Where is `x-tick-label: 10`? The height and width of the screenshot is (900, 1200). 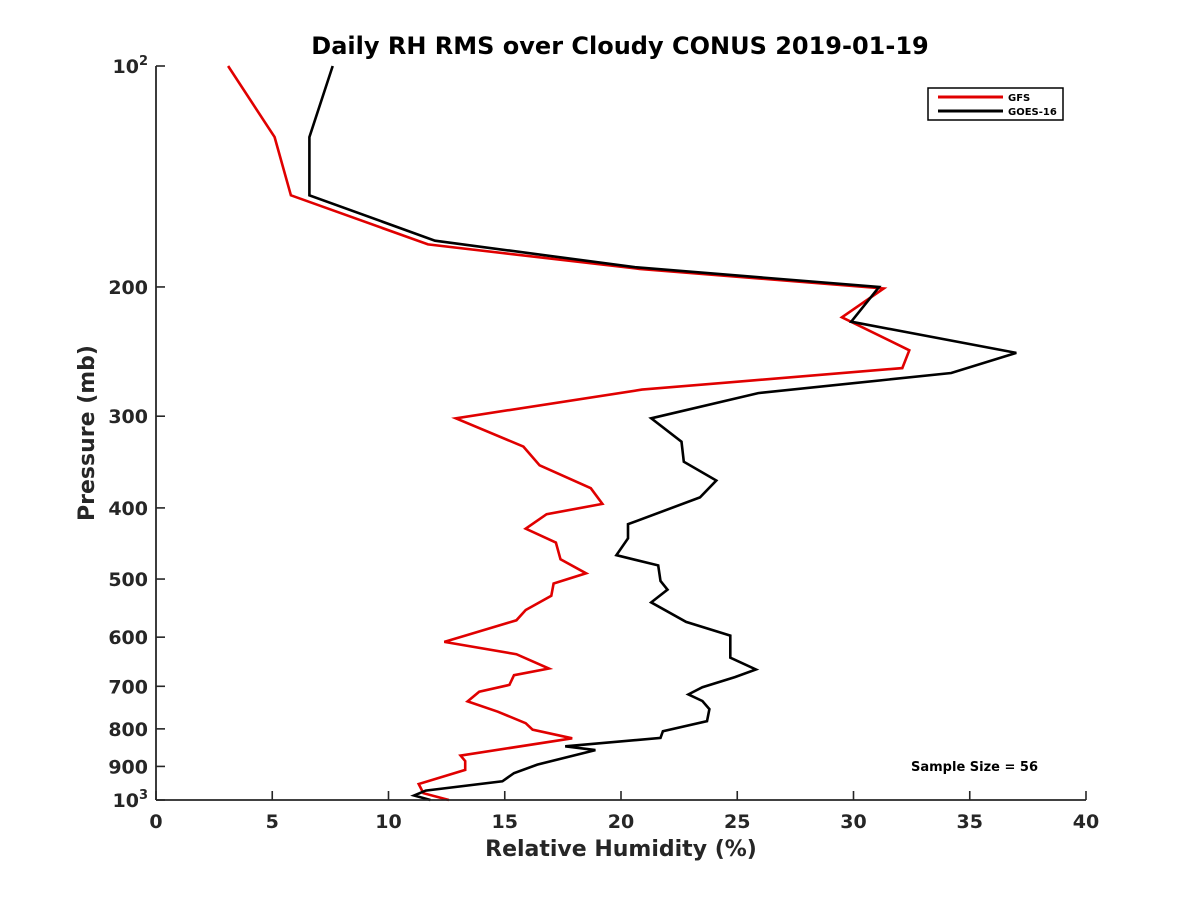 x-tick-label: 10 is located at coordinates (388, 822).